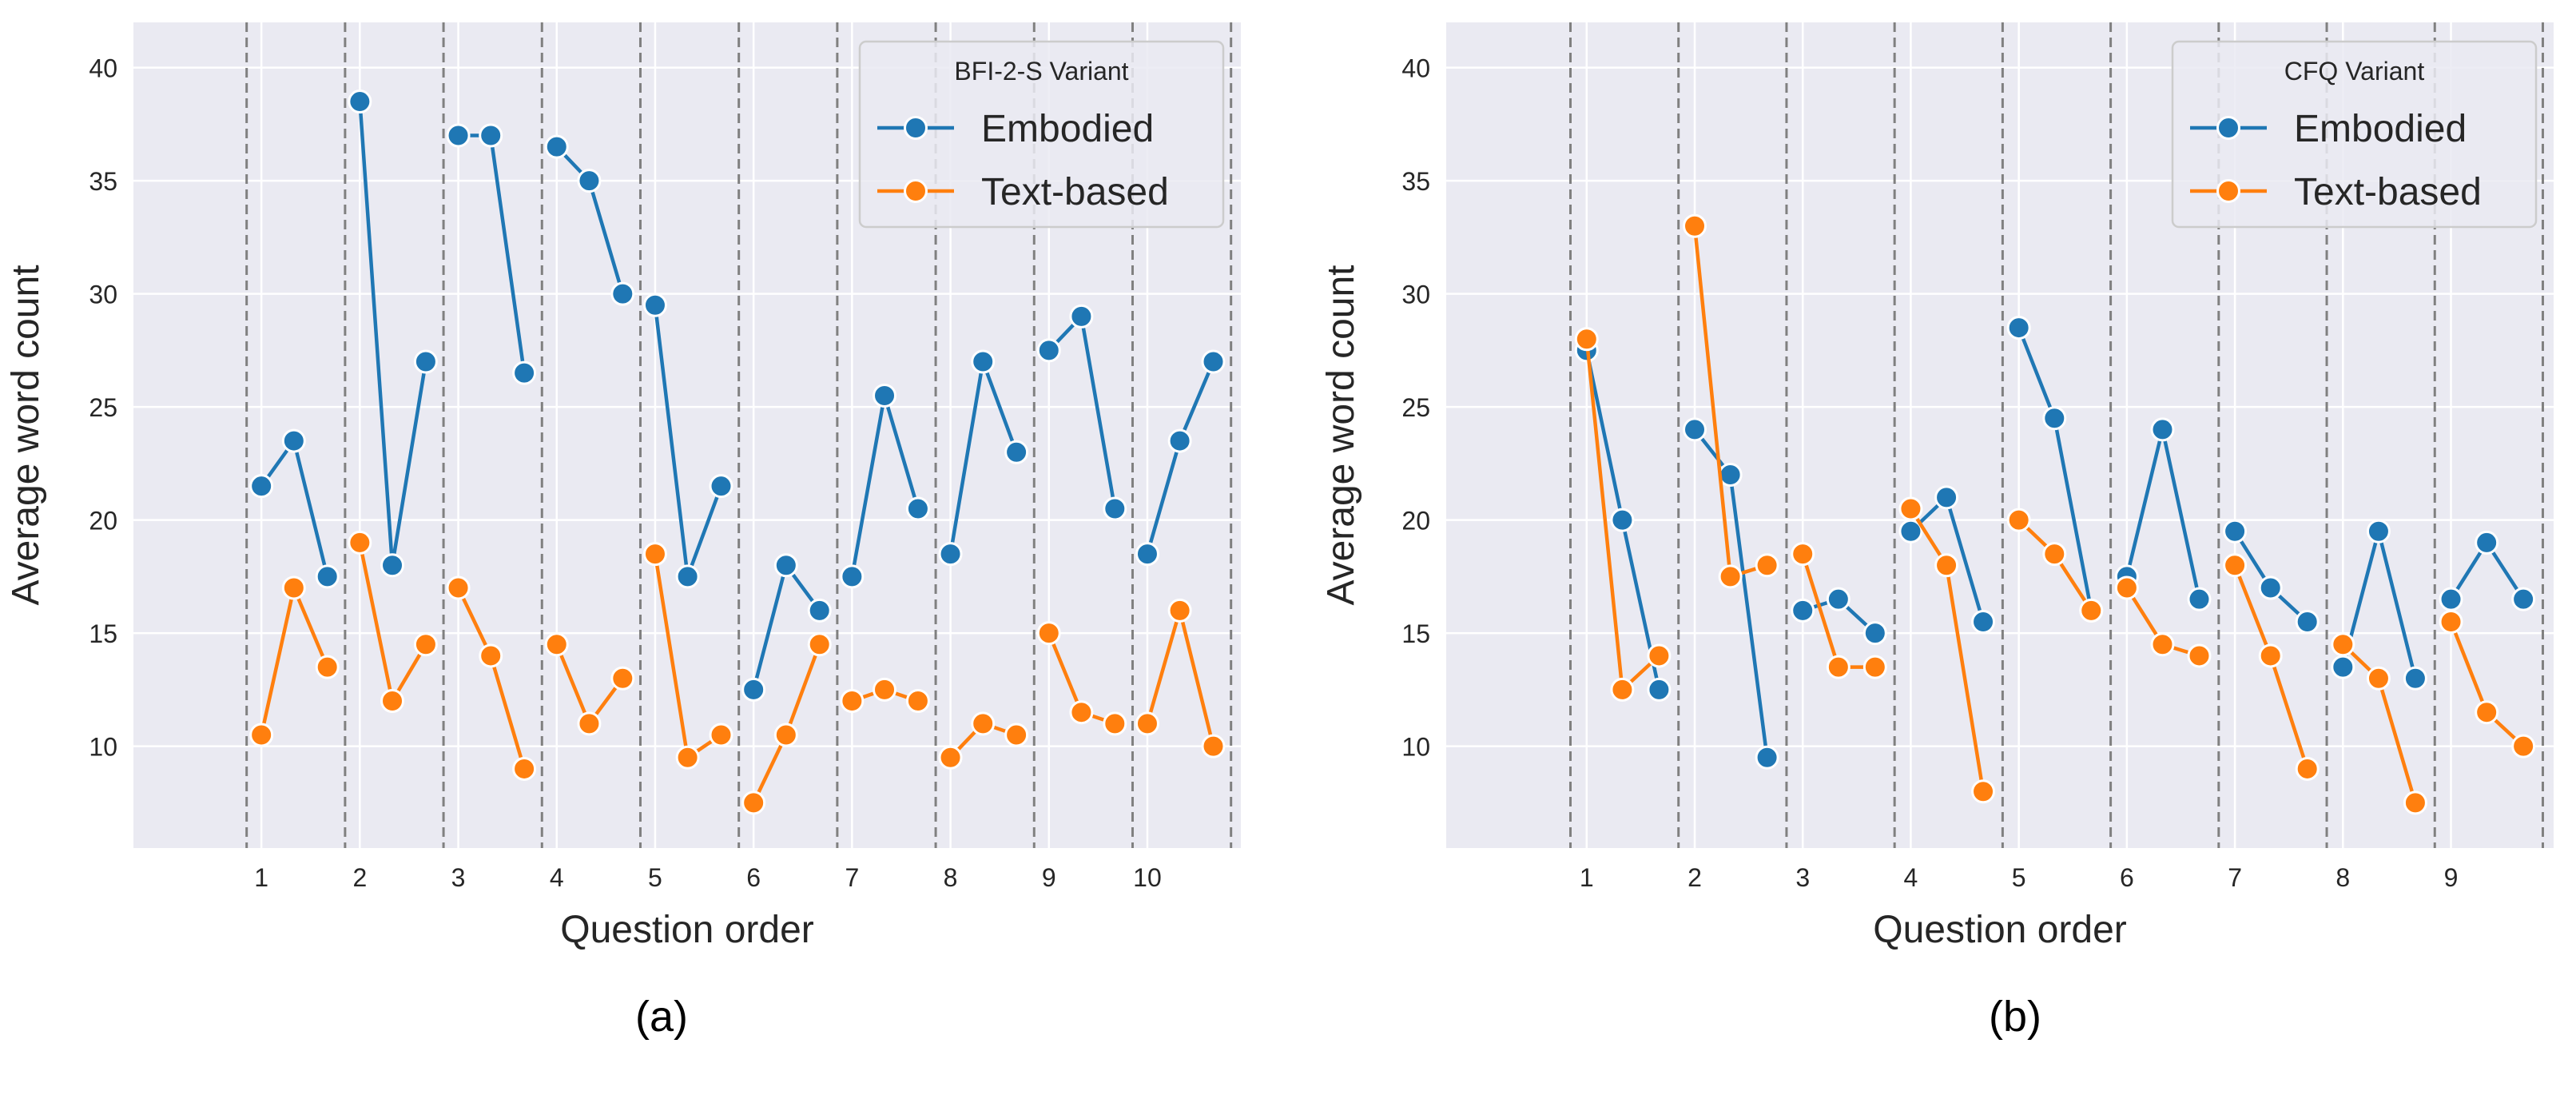  Describe the element at coordinates (103, 295) in the screenshot. I see `y-tick-label: 30` at that location.